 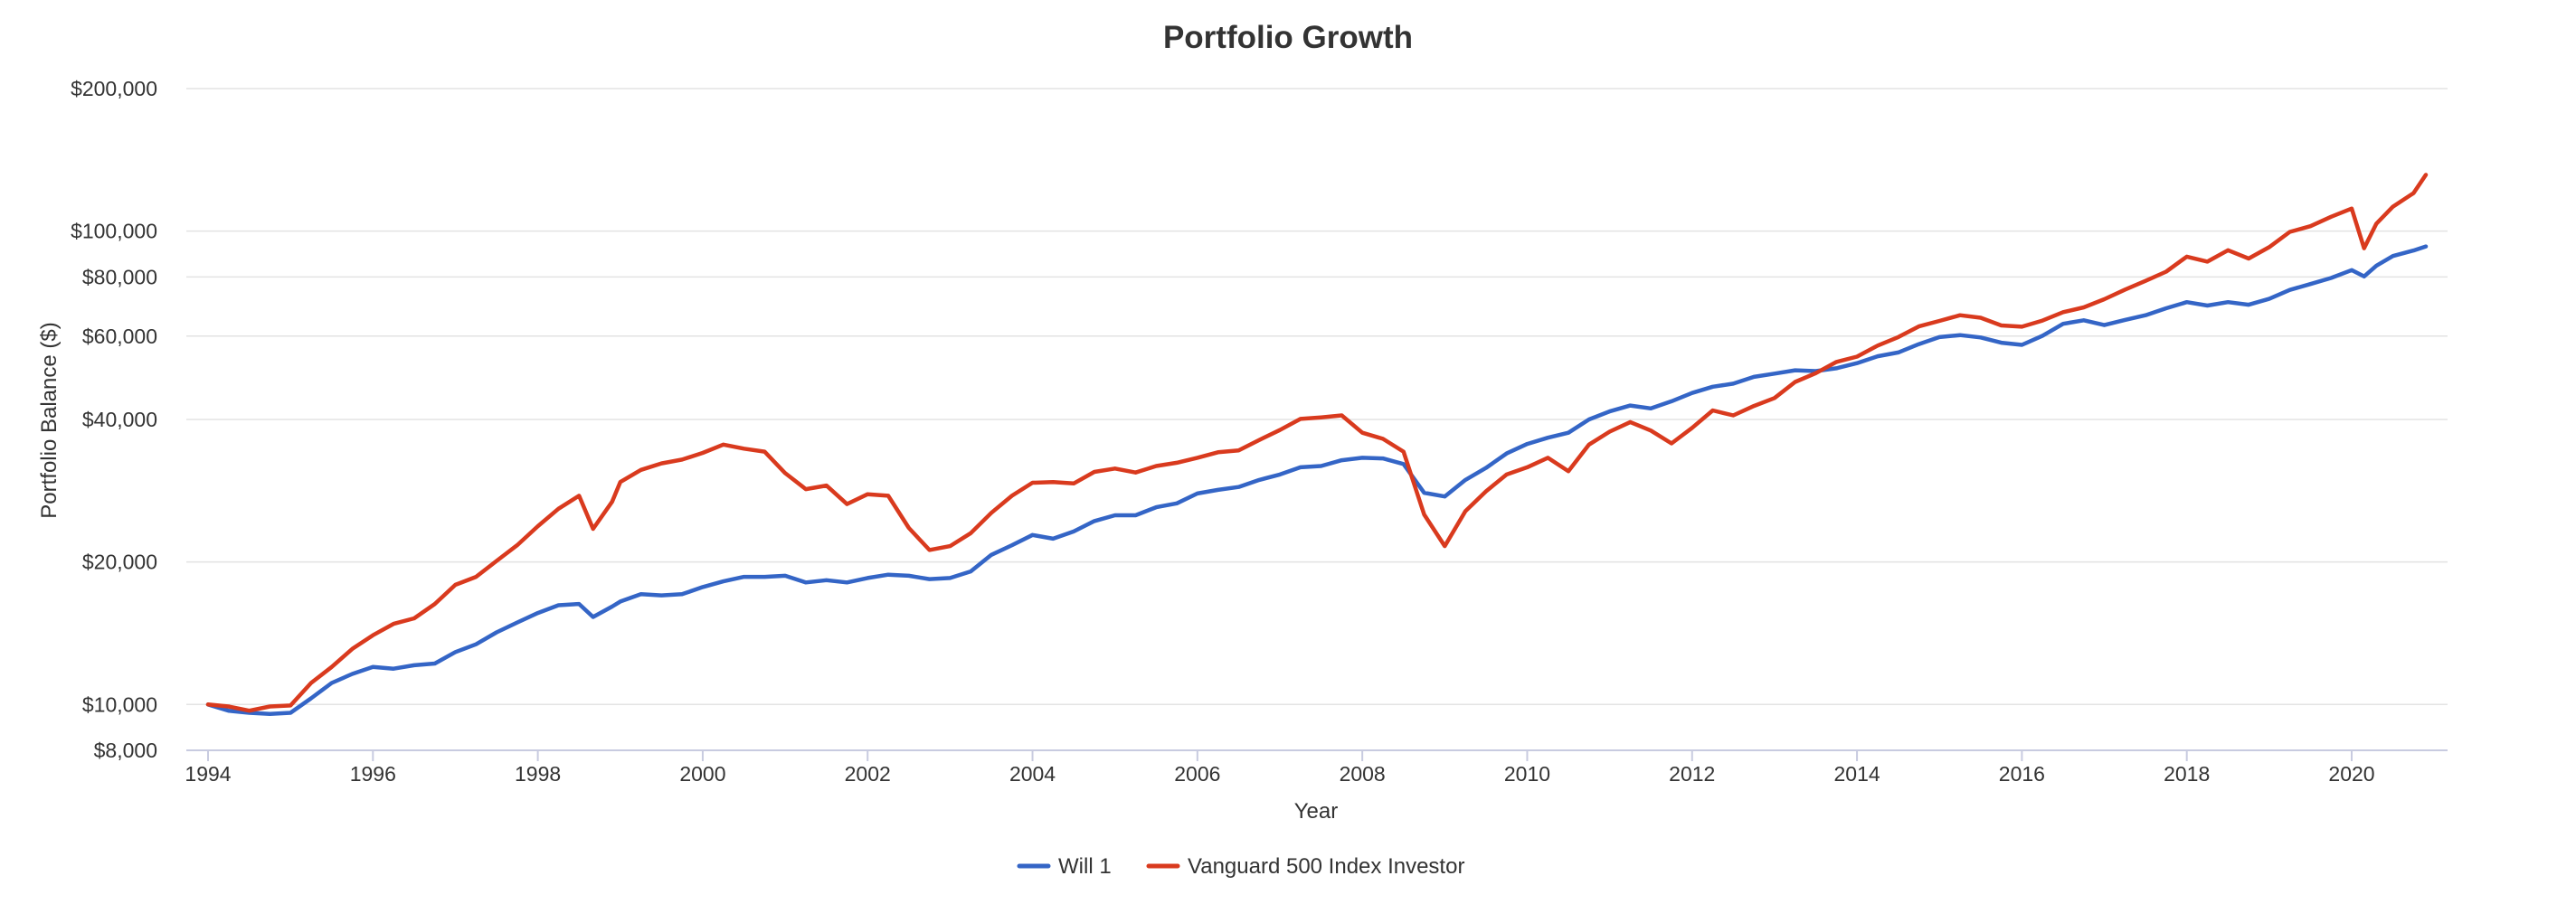 What do you see at coordinates (1316, 811) in the screenshot?
I see `x-axis-label: Year` at bounding box center [1316, 811].